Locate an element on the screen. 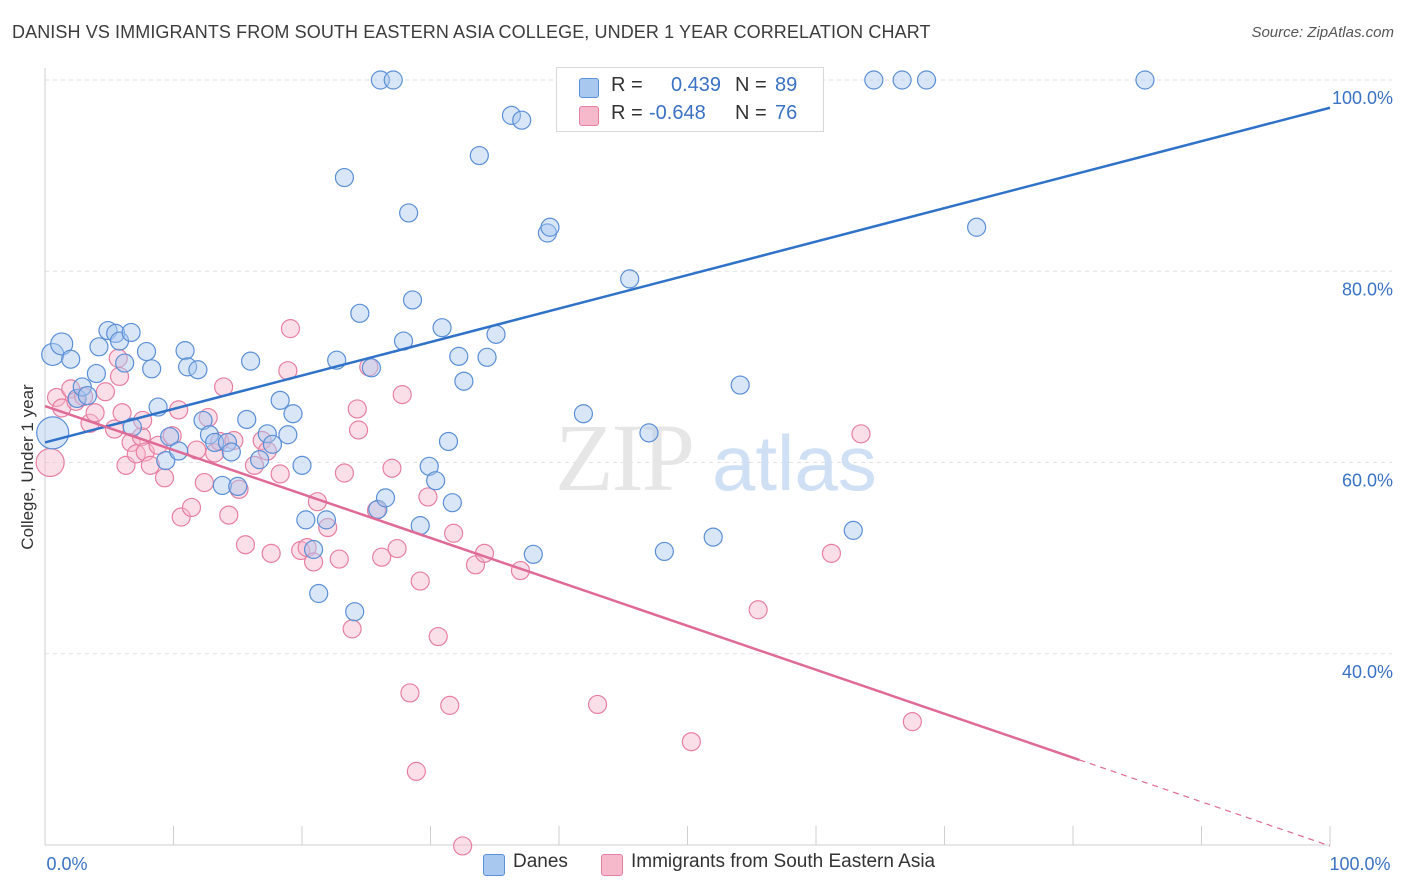 Image resolution: width=1406 pixels, height=892 pixels. immigrants-n-label: N = is located at coordinates (751, 113).